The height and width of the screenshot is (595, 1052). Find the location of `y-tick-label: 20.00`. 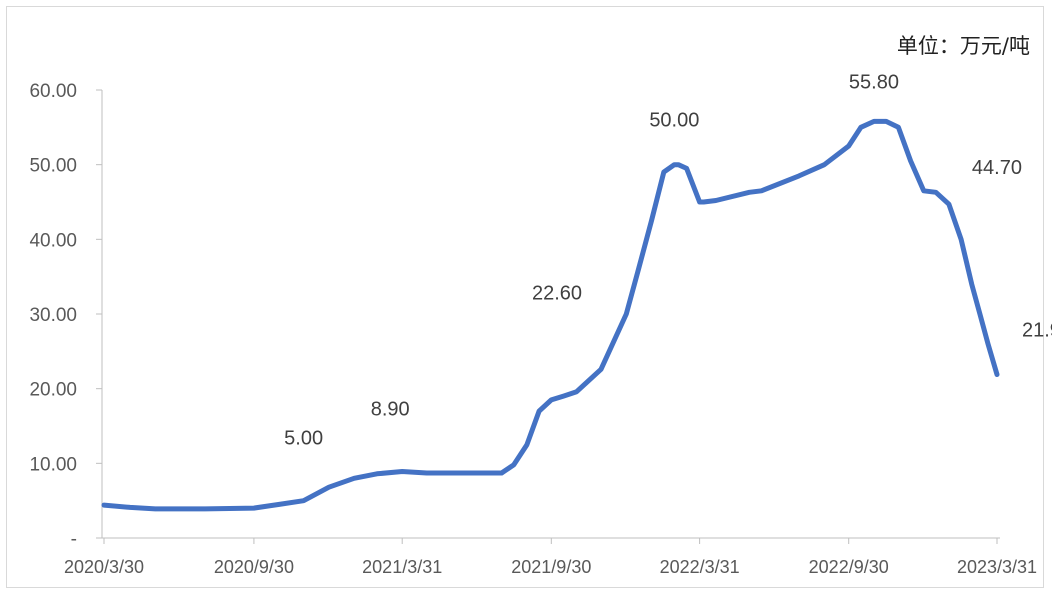

y-tick-label: 20.00 is located at coordinates (53, 390).